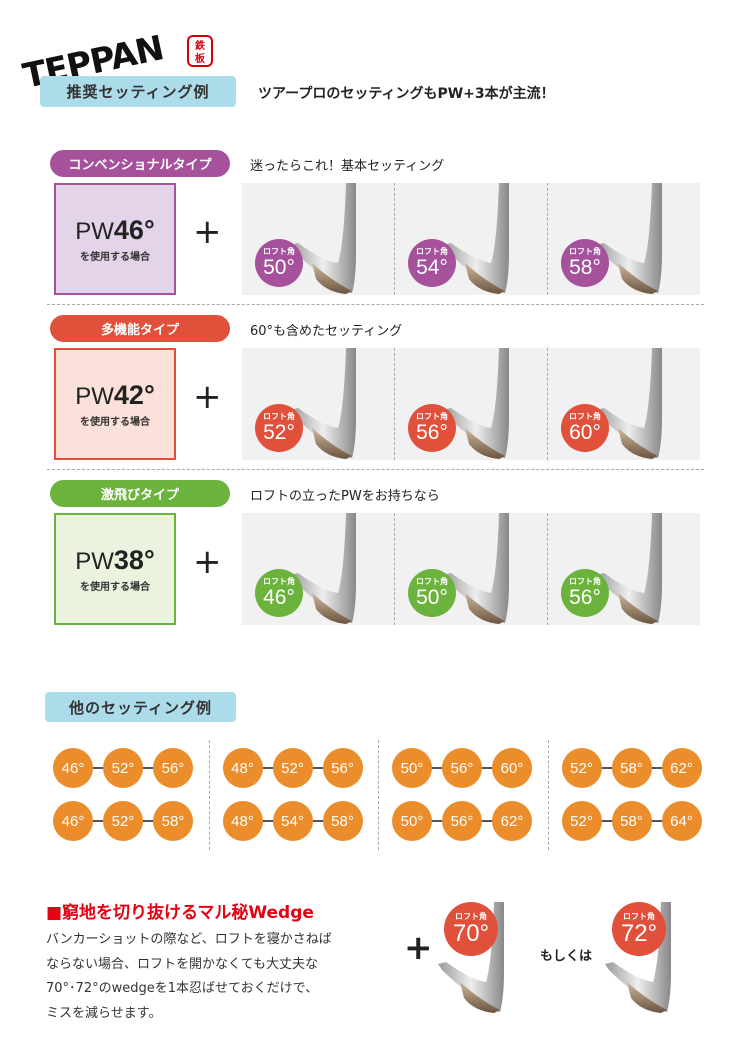 This screenshot has width=750, height=1061. Describe the element at coordinates (140, 493) in the screenshot. I see `type-pill: 激飛びタイプ` at that location.